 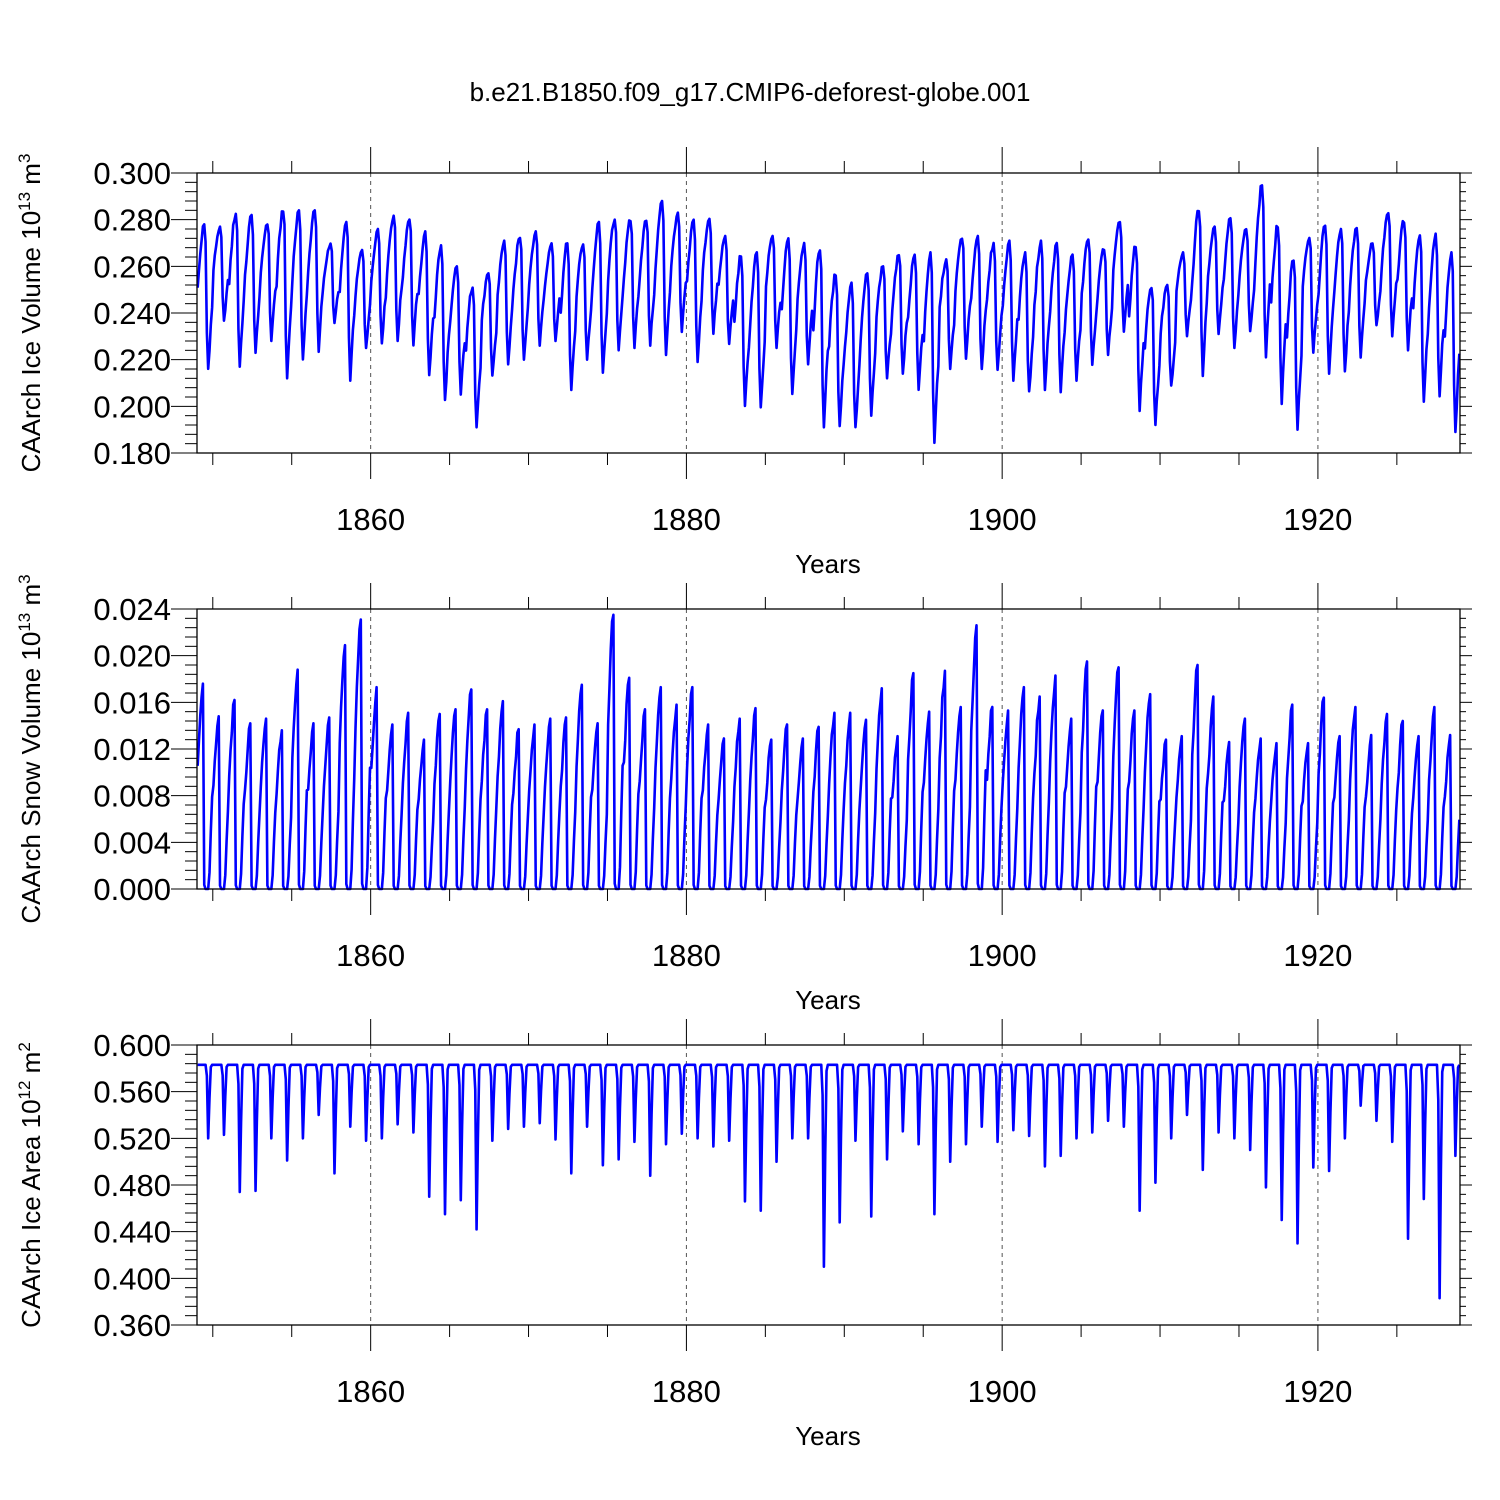 What do you see at coordinates (132, 360) in the screenshot?
I see `y-tick-label: 0.220` at bounding box center [132, 360].